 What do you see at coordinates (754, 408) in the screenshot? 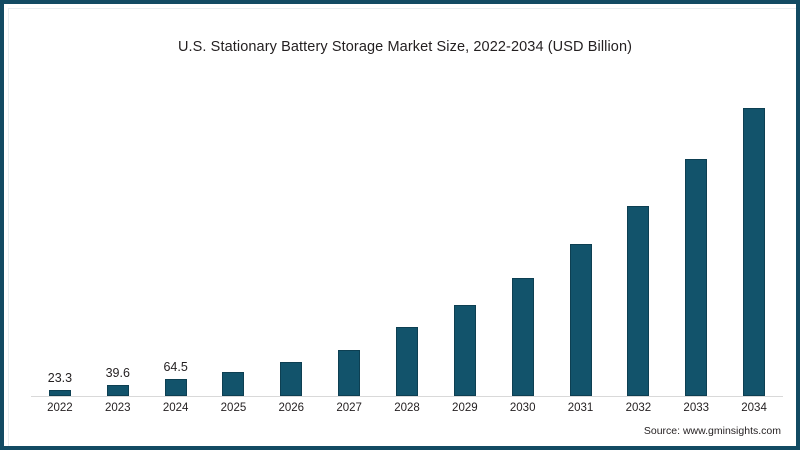
I see `x-tick-label-2034: 2034` at bounding box center [754, 408].